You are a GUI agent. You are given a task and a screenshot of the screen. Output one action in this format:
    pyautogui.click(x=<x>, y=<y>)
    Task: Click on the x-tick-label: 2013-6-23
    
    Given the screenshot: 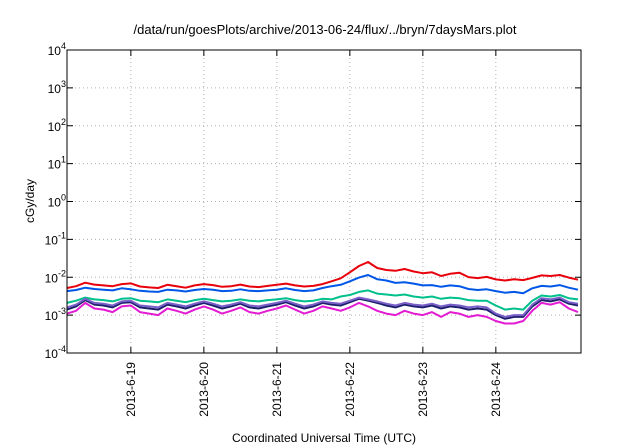 What is the action you would take?
    pyautogui.click(x=423, y=389)
    